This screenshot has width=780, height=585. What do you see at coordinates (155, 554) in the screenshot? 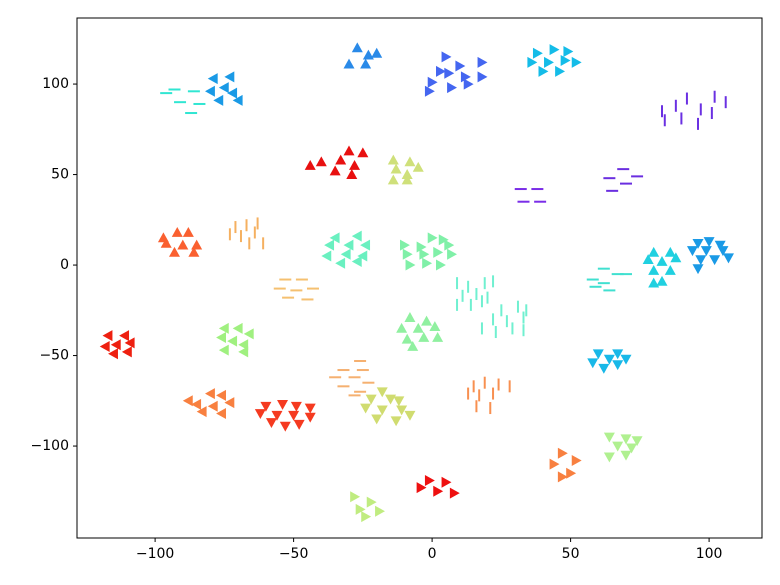
I see `x-tick-label: −100` at bounding box center [155, 554].